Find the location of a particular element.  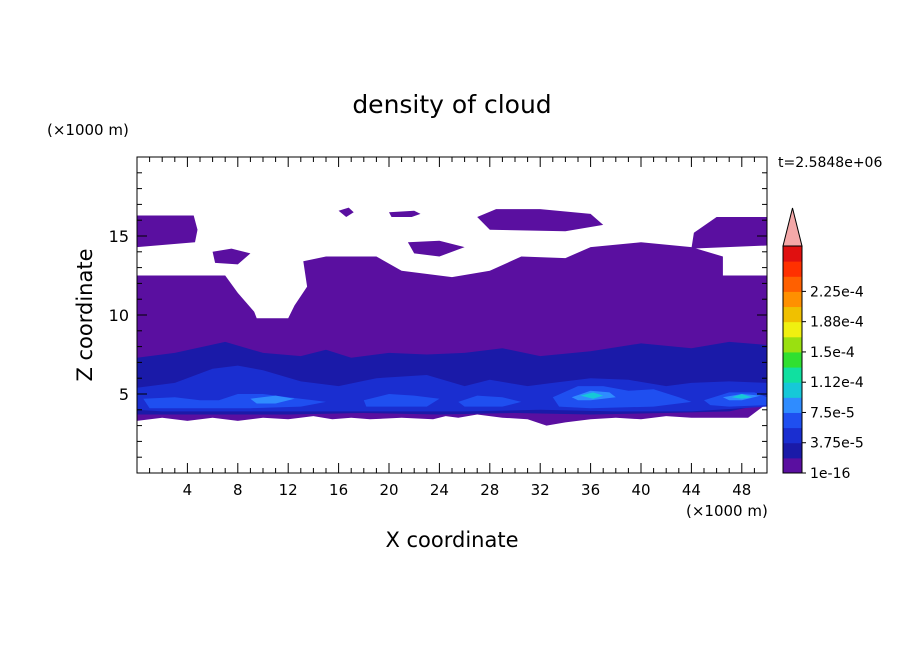

y-axis-label: Z coordinate is located at coordinates (85, 314).